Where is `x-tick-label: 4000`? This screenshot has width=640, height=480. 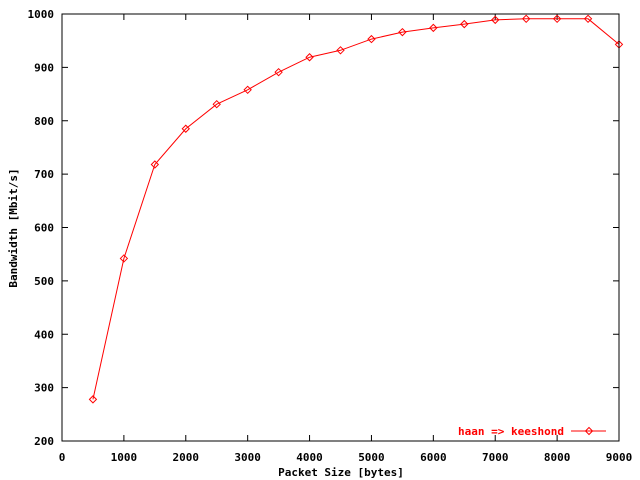 x-tick-label: 4000 is located at coordinates (309, 457).